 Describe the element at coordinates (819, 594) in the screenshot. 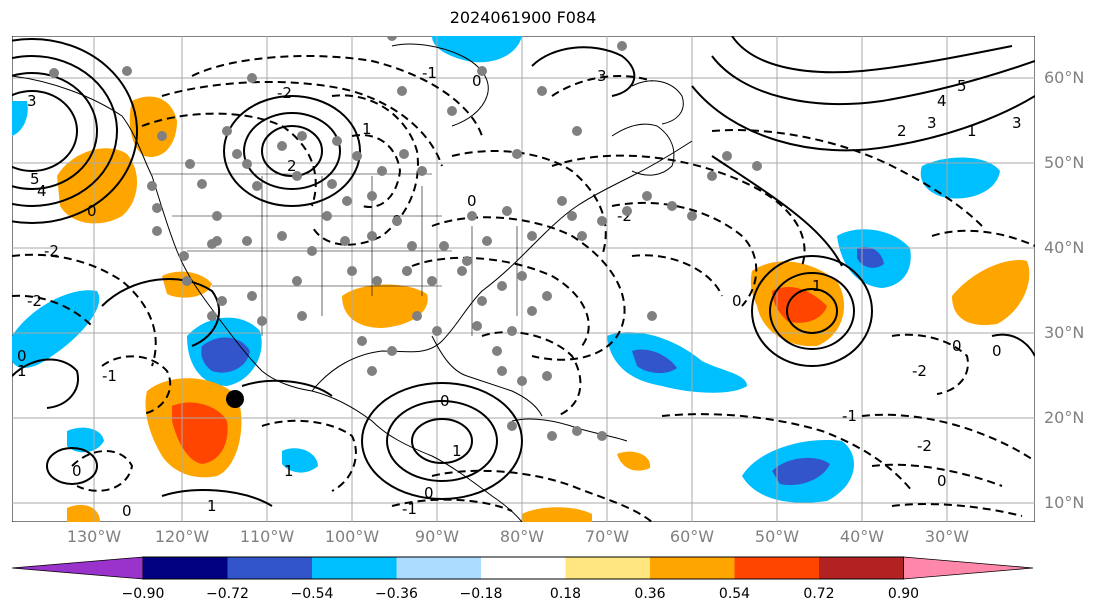

I see `colorbar-tick: 0.72` at that location.